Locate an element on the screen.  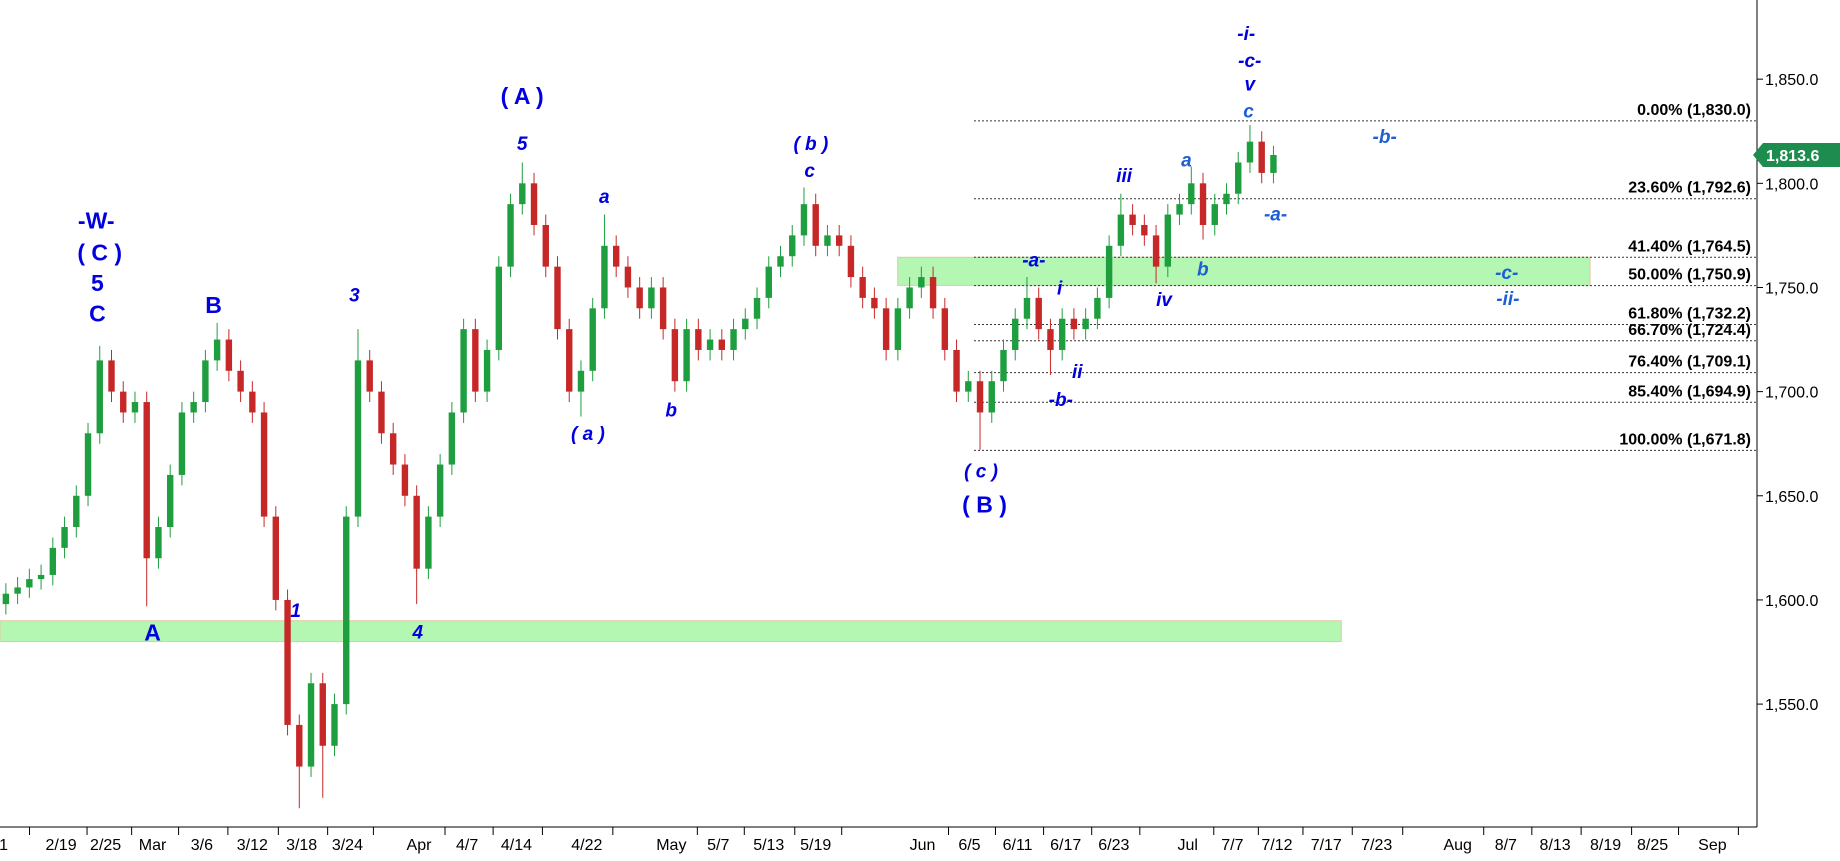
wave-label: -W- is located at coordinates (96, 221).